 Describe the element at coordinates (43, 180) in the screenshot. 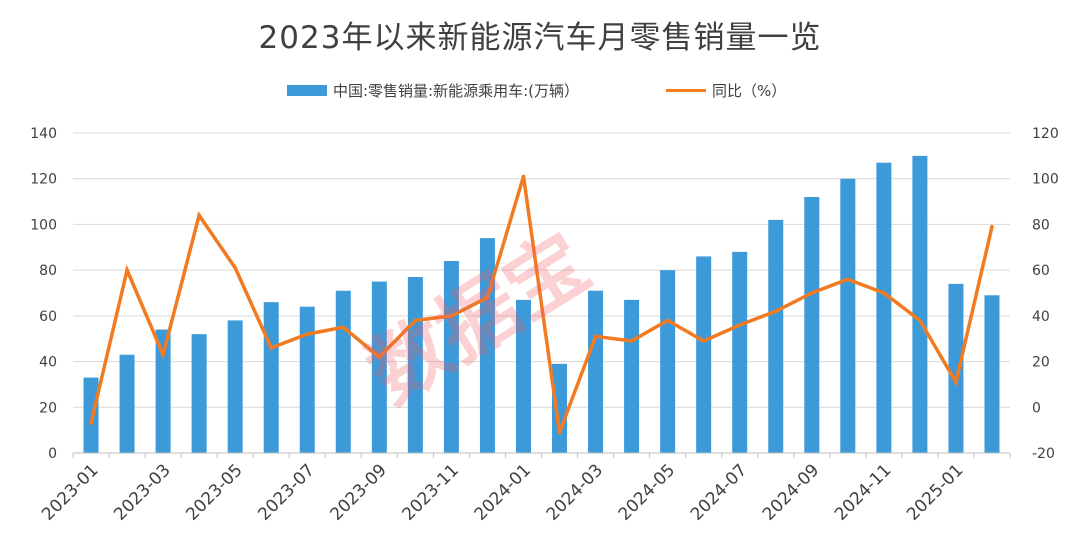

I see `y-left-tick-label: 120` at that location.